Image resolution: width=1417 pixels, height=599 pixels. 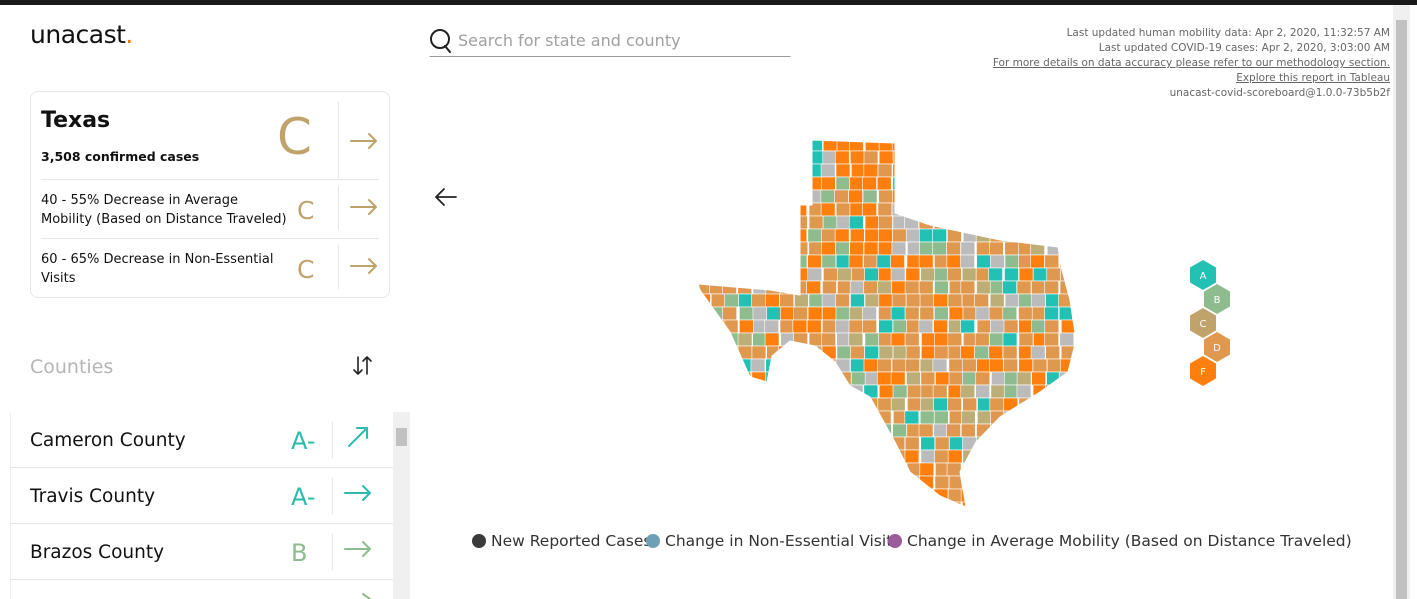 I want to click on back-arrow, so click(x=446, y=197).